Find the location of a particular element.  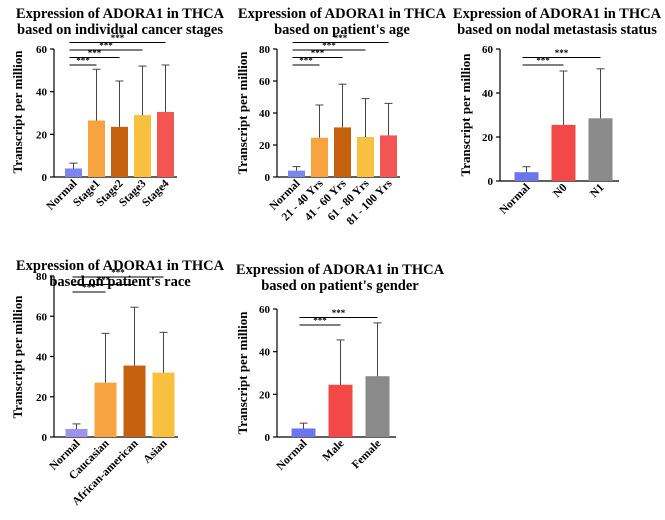

x-category-label: Asian is located at coordinates (155, 451).